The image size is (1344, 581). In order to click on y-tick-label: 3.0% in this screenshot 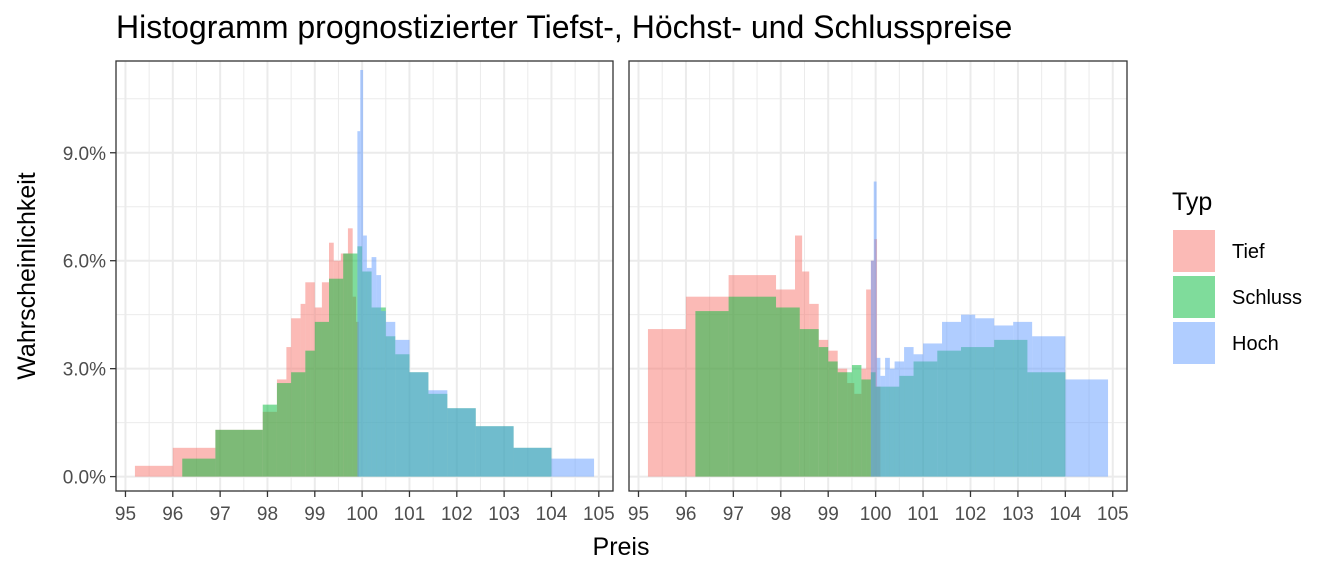, I will do `click(84, 370)`.